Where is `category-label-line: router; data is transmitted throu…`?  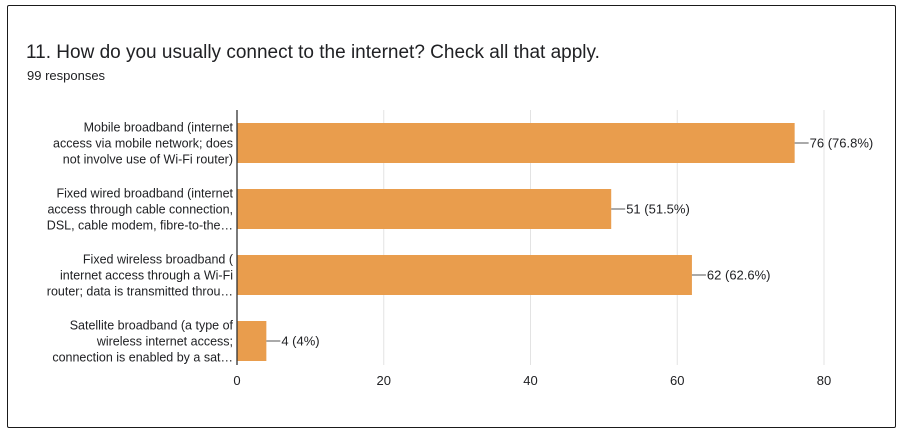
category-label-line: router; data is transmitted throu… is located at coordinates (140, 292).